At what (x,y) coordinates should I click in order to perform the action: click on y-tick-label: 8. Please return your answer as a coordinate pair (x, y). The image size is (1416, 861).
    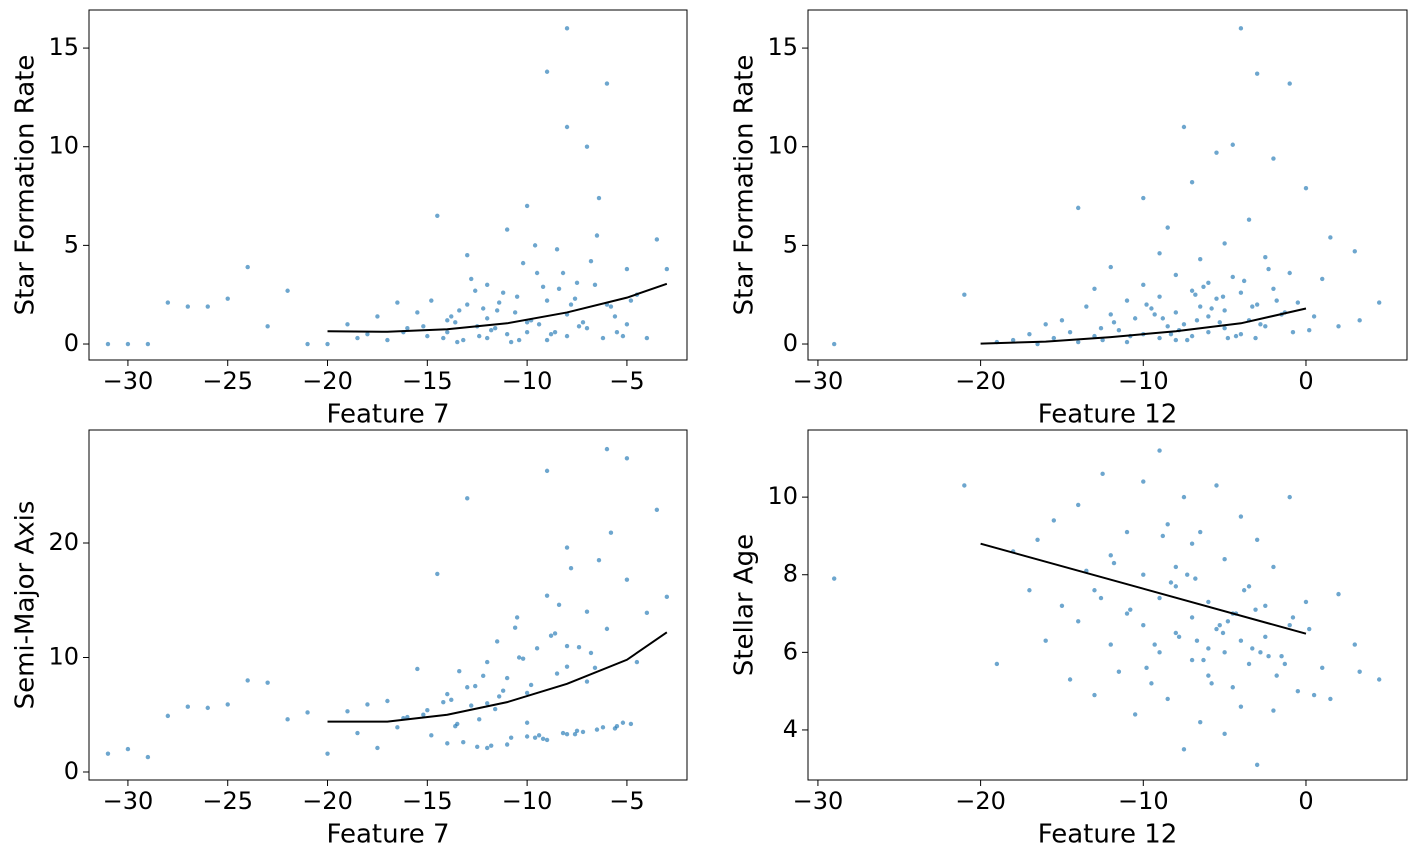
    Looking at the image, I should click on (790, 574).